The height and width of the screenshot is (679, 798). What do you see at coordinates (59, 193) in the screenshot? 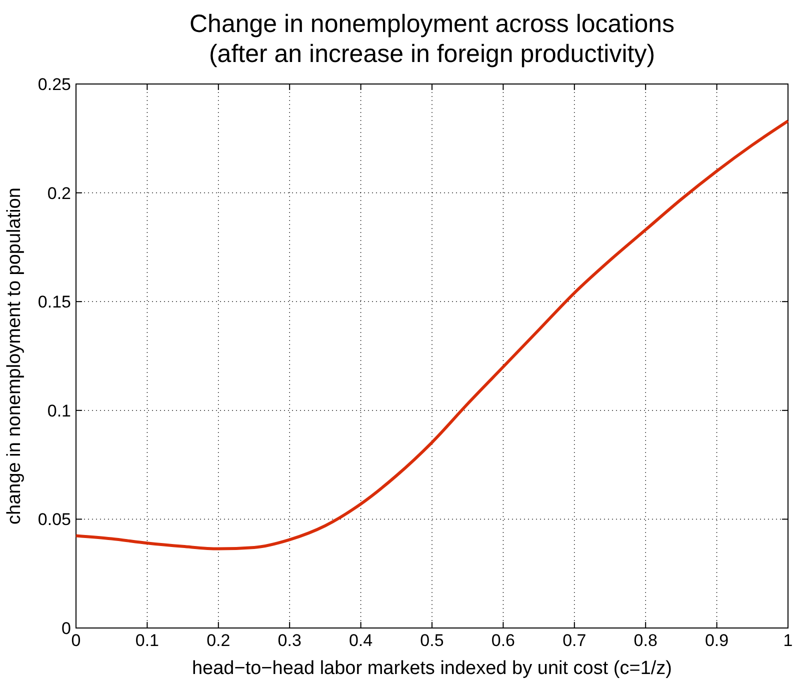
I see `y-tick-label: 0.2` at bounding box center [59, 193].